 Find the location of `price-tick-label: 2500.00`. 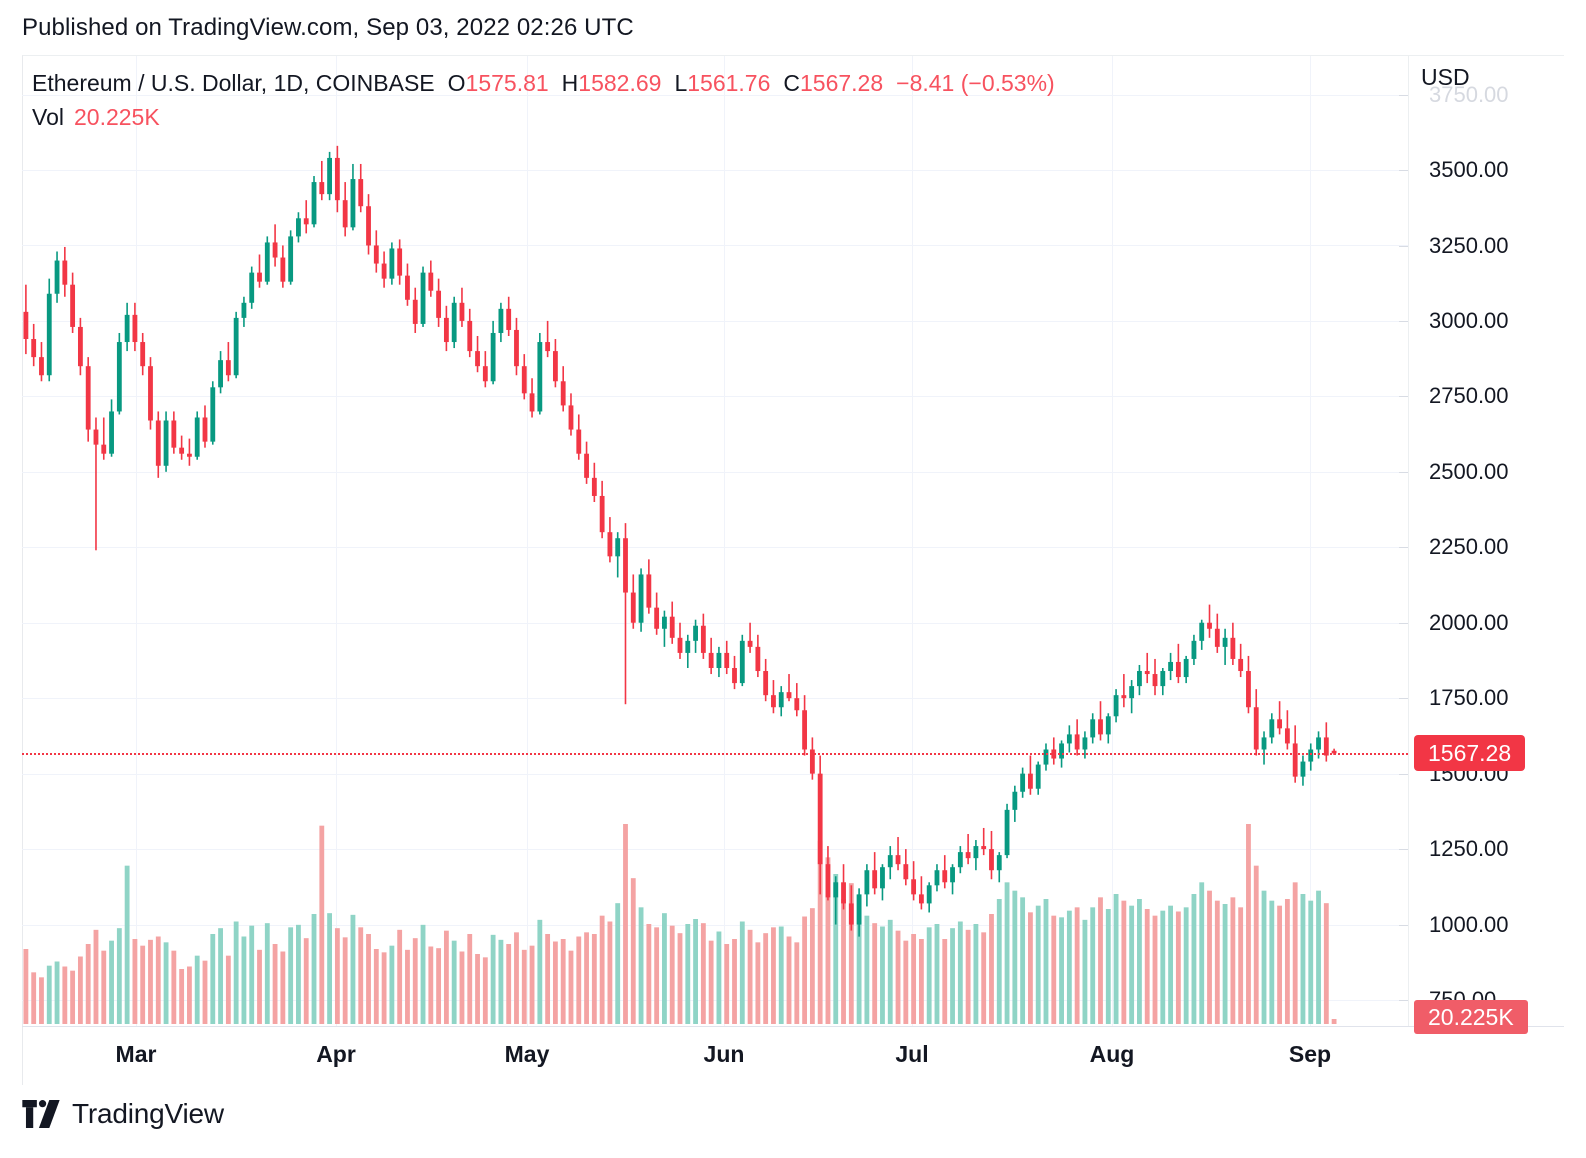

price-tick-label: 2500.00 is located at coordinates (1492, 471).